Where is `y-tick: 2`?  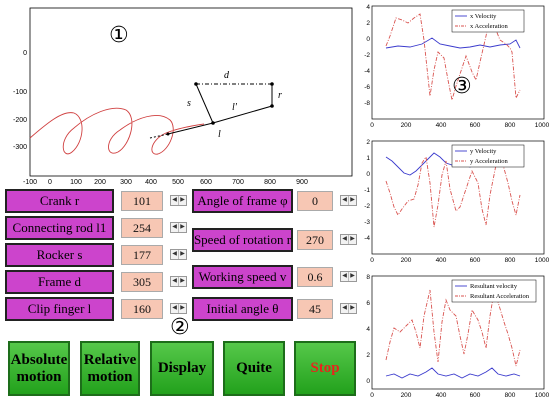 y-tick: 2 is located at coordinates (368, 23).